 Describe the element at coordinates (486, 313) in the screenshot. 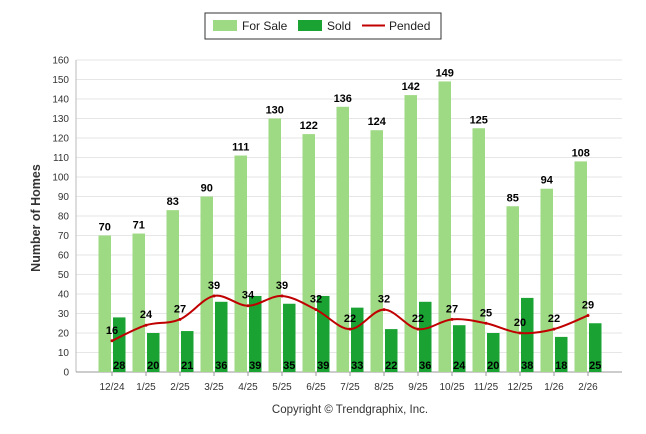

I see `pended-value-label: 25` at that location.